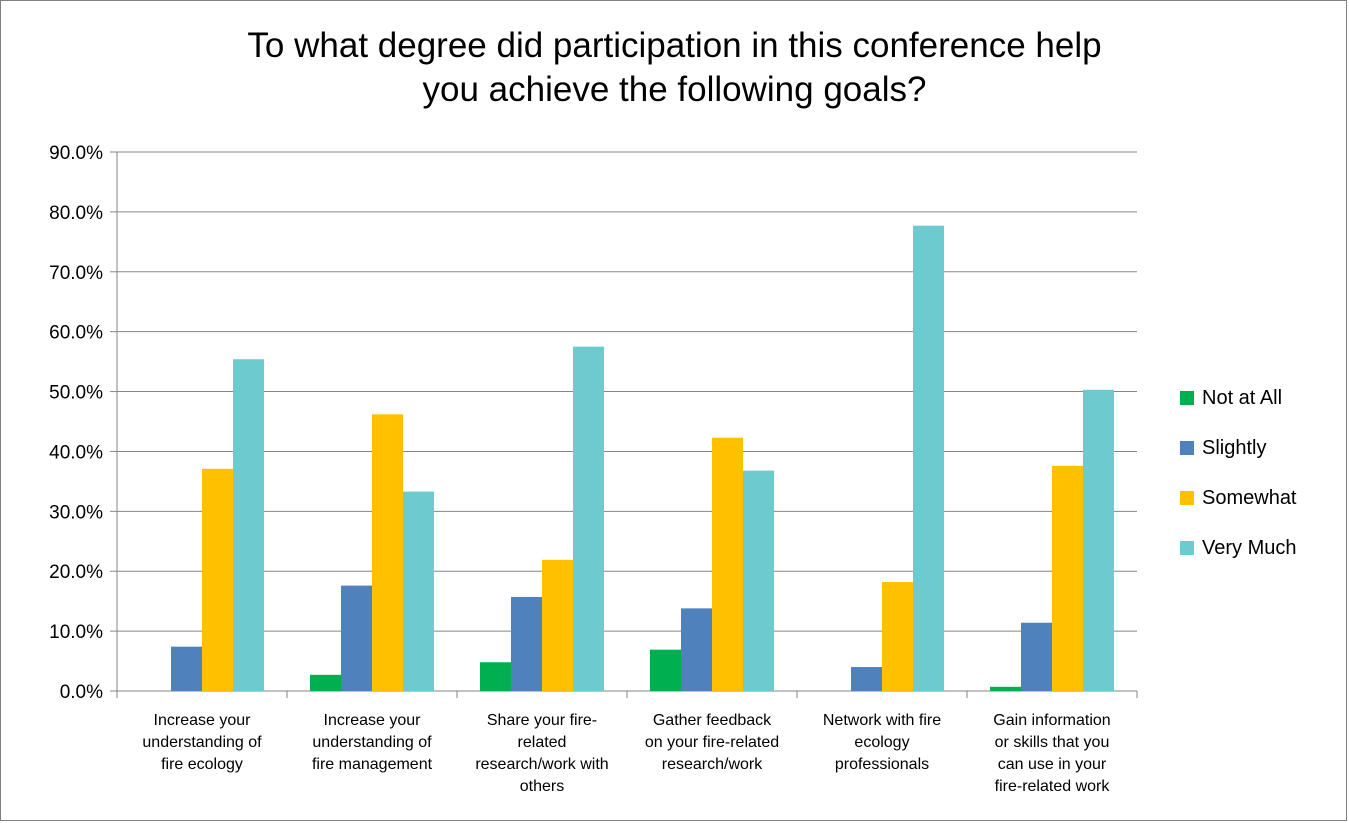 The width and height of the screenshot is (1349, 823). I want to click on y-tick-label: 80.0%, so click(76, 213).